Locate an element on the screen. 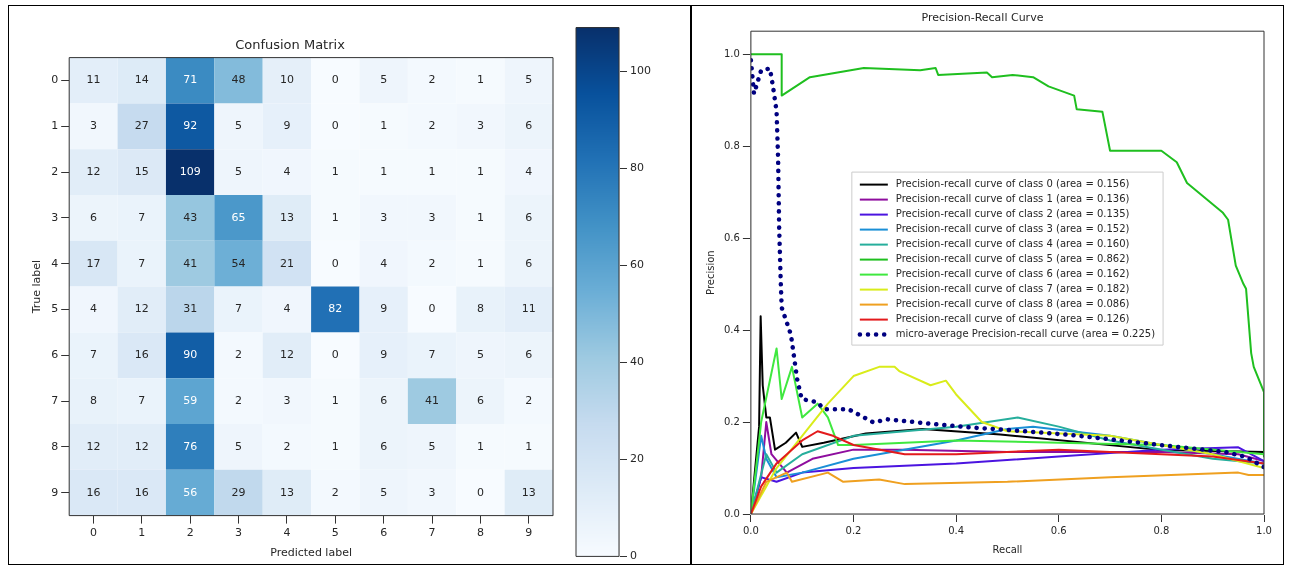 Image resolution: width=1291 pixels, height=565 pixels. y-tick-label: 2 is located at coordinates (55, 171).